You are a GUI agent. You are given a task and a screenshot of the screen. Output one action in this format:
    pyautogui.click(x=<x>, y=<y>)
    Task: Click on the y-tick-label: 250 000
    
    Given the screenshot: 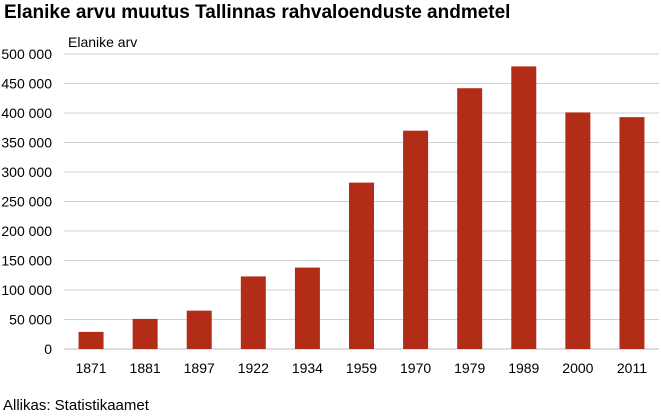 What is the action you would take?
    pyautogui.click(x=26, y=202)
    